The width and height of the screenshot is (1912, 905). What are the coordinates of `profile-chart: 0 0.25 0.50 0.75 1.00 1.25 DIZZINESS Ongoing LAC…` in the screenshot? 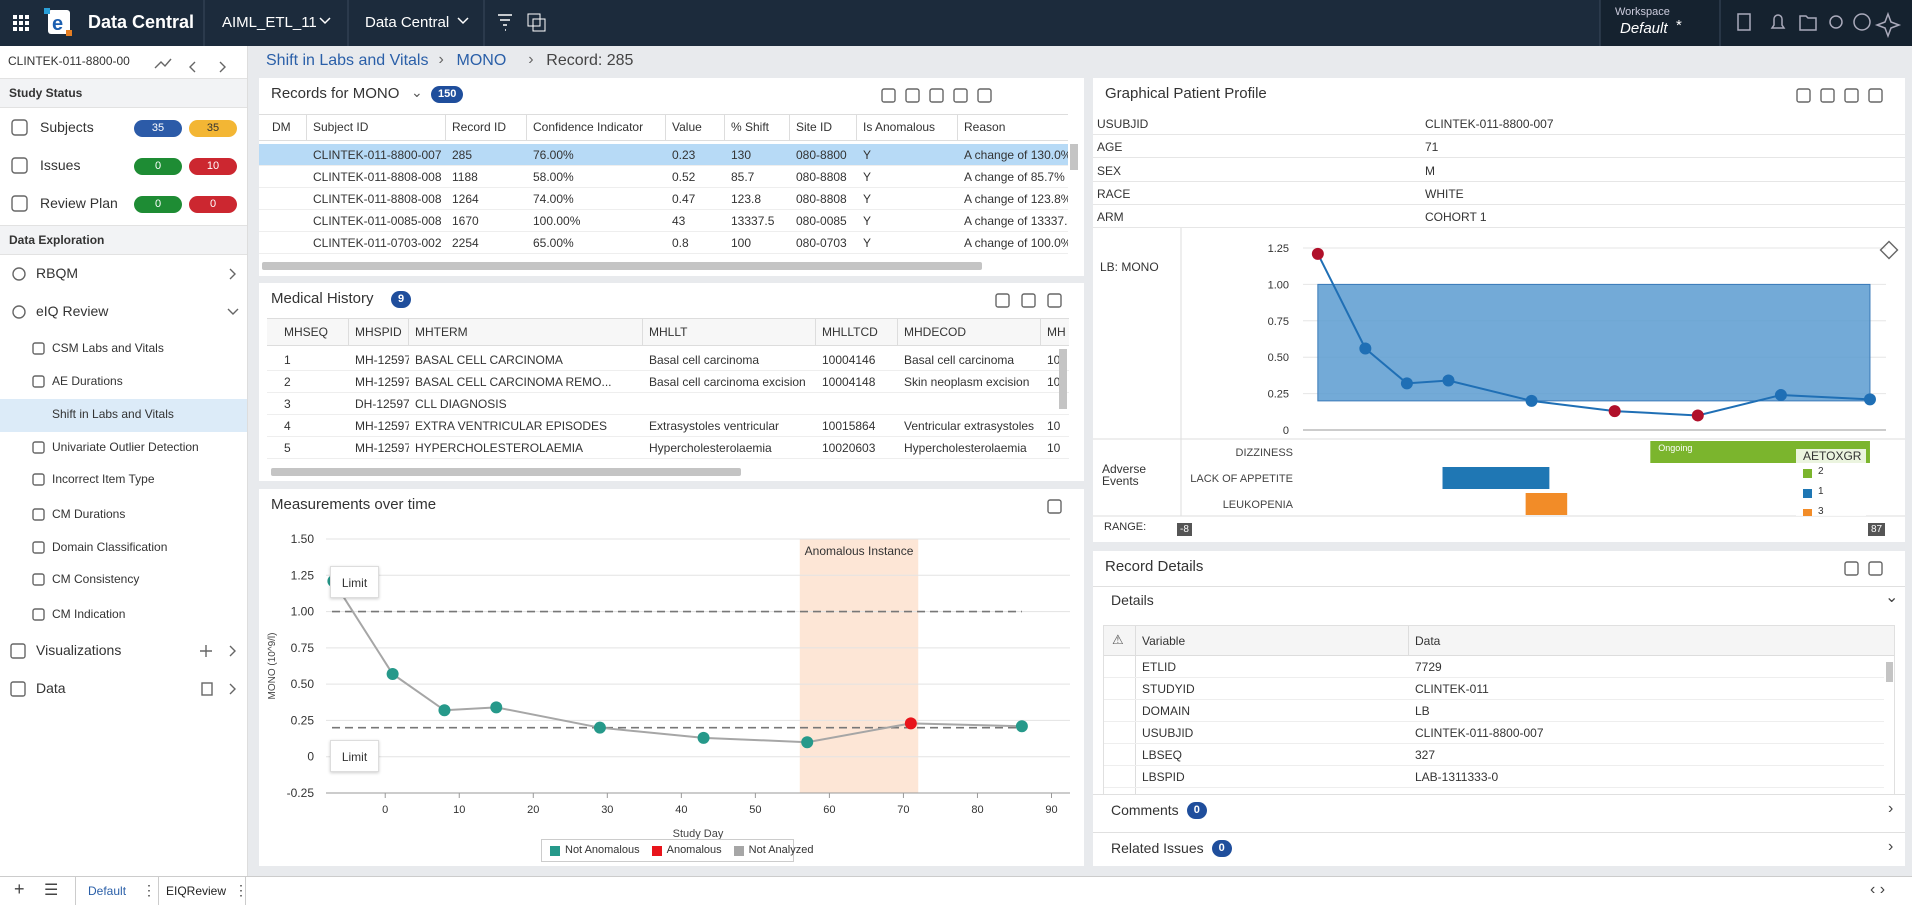 It's located at (1499, 372).